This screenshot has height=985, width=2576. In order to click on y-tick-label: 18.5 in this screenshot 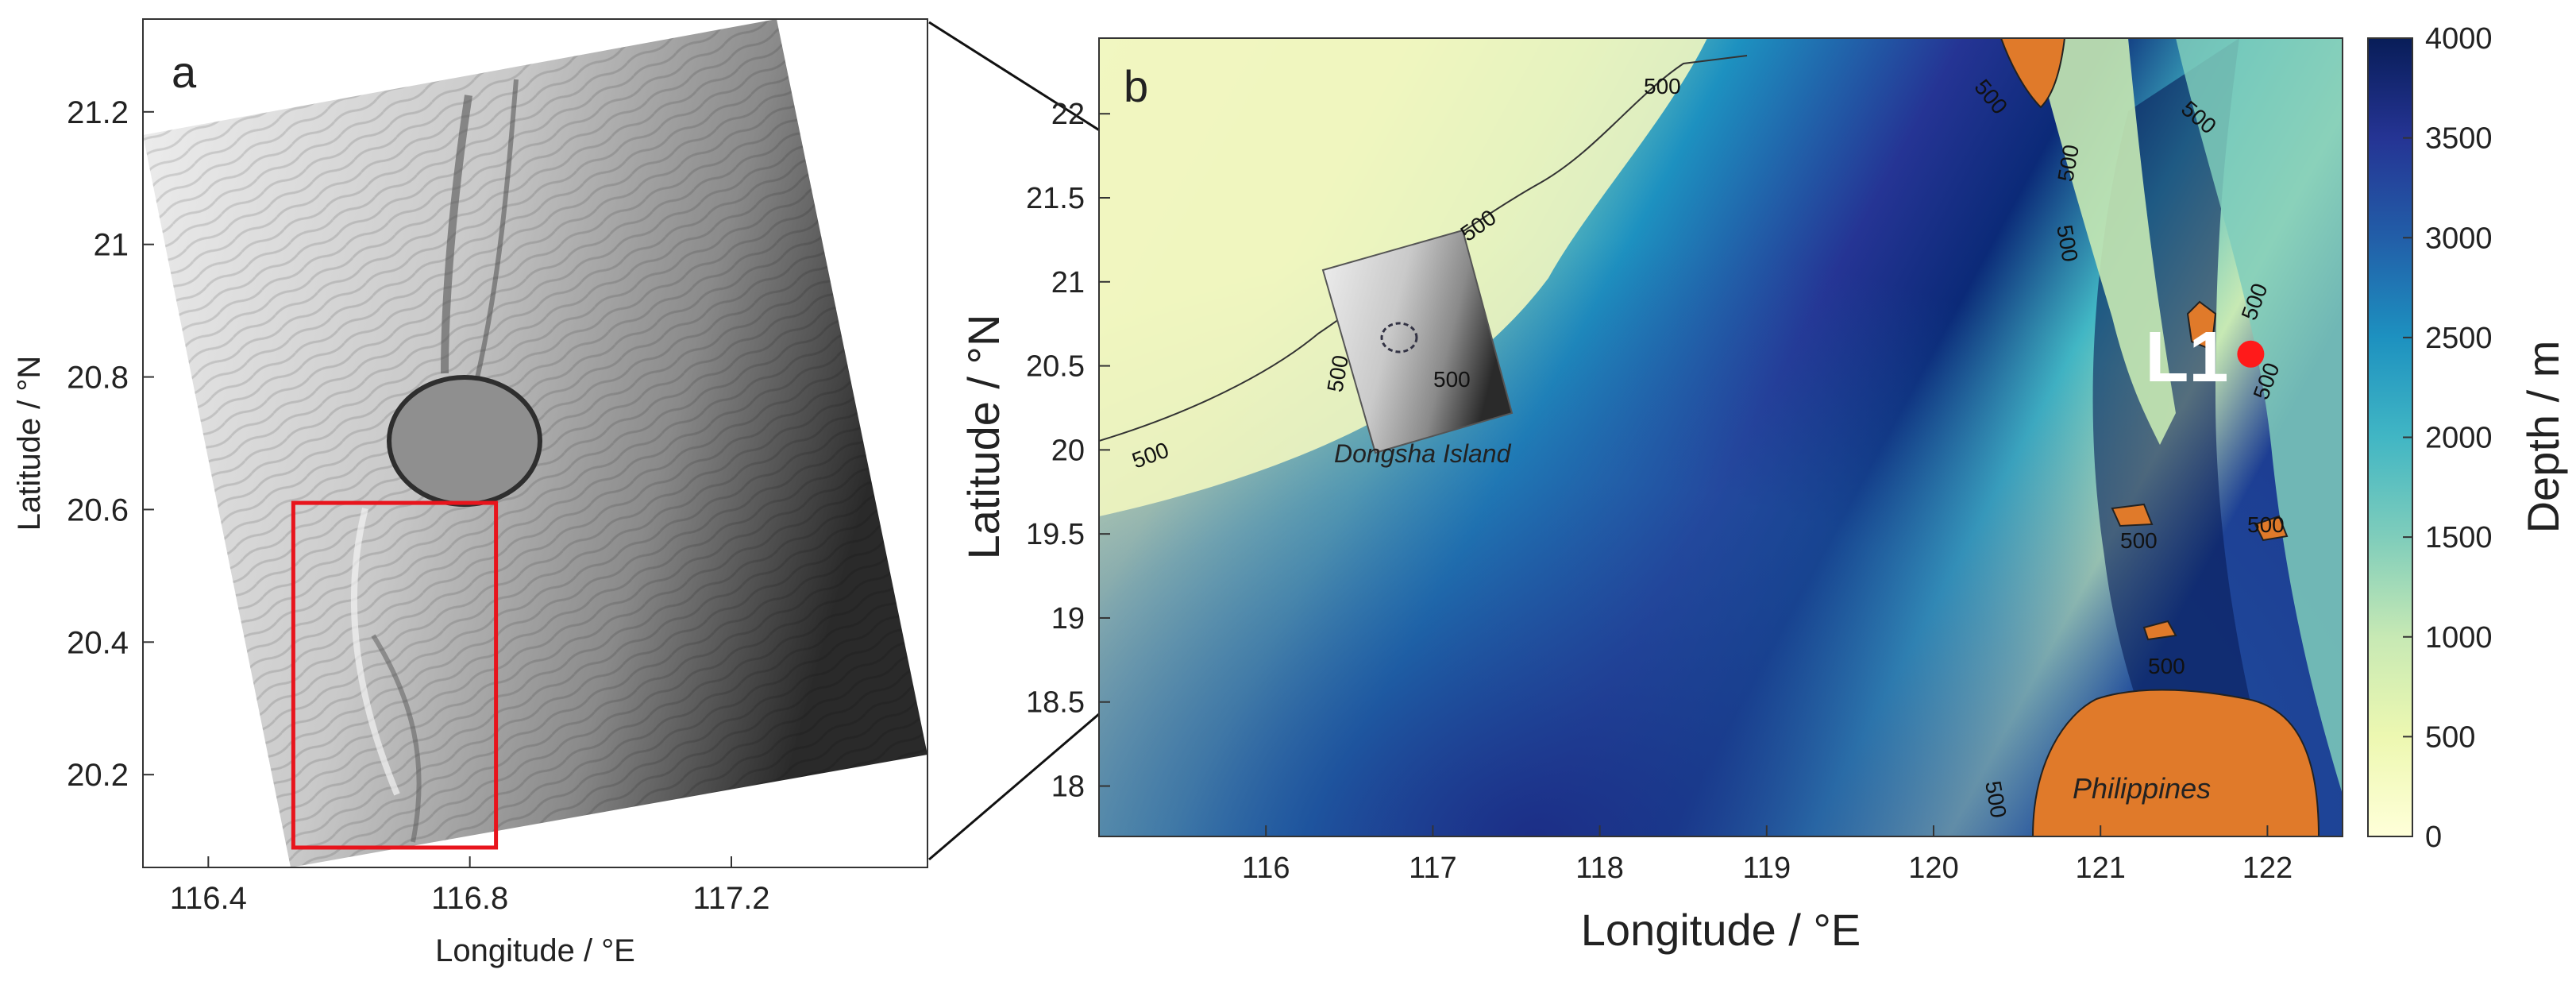, I will do `click(1055, 703)`.